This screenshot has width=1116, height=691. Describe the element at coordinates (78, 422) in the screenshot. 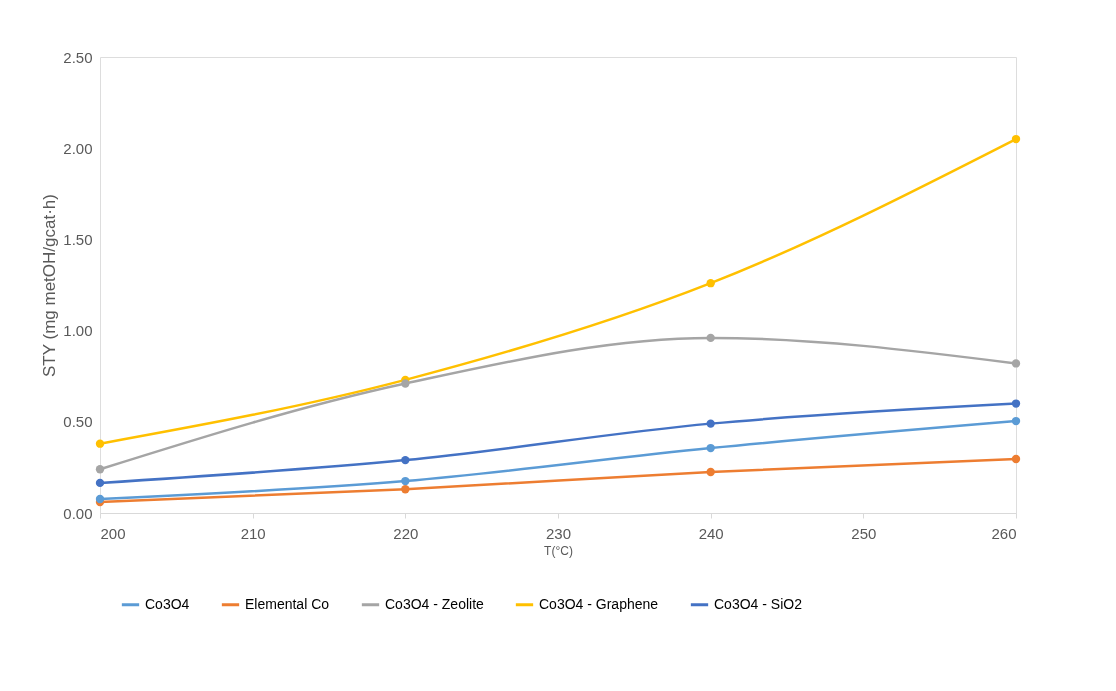

I see `y-tick-label: 0.50` at that location.